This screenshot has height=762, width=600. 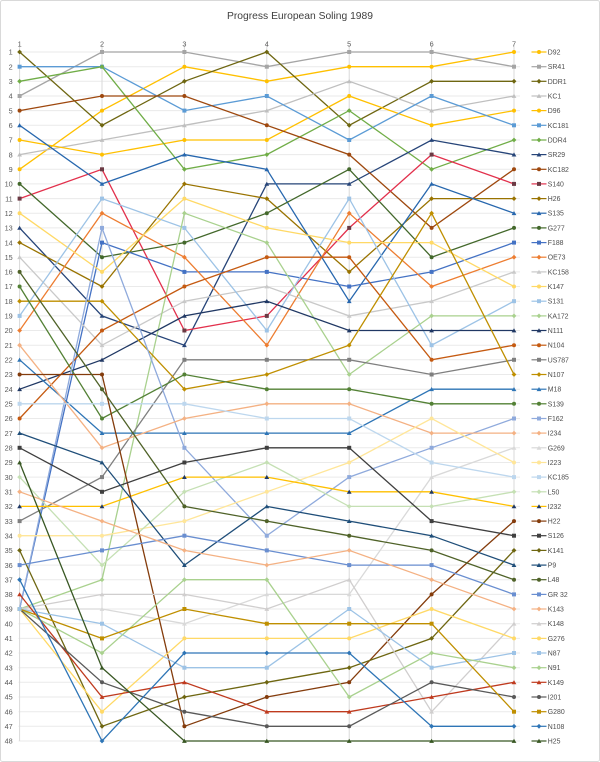 What do you see at coordinates (9, 477) in the screenshot?
I see `svg-text: 30` at bounding box center [9, 477].